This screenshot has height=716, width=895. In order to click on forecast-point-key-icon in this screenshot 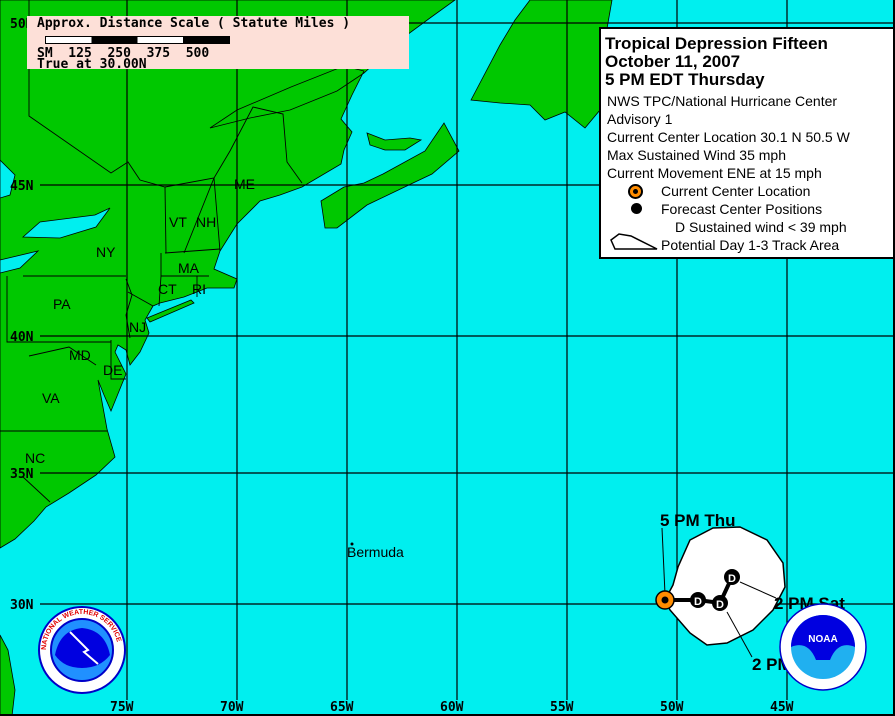, I will do `click(636, 208)`.